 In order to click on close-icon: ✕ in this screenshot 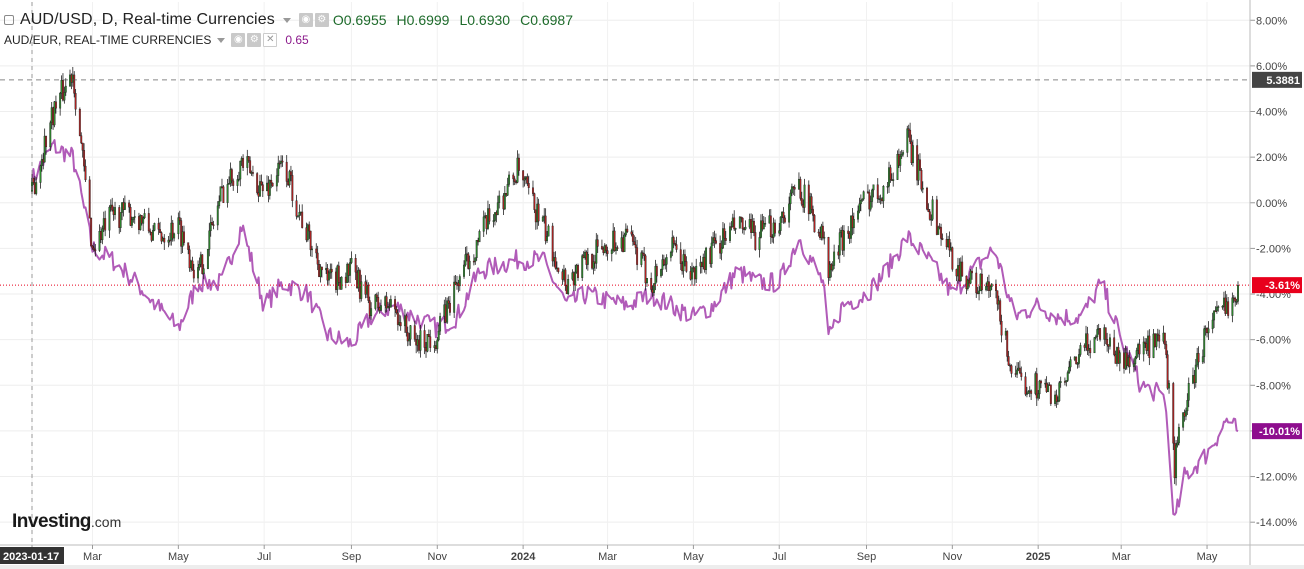, I will do `click(270, 40)`.